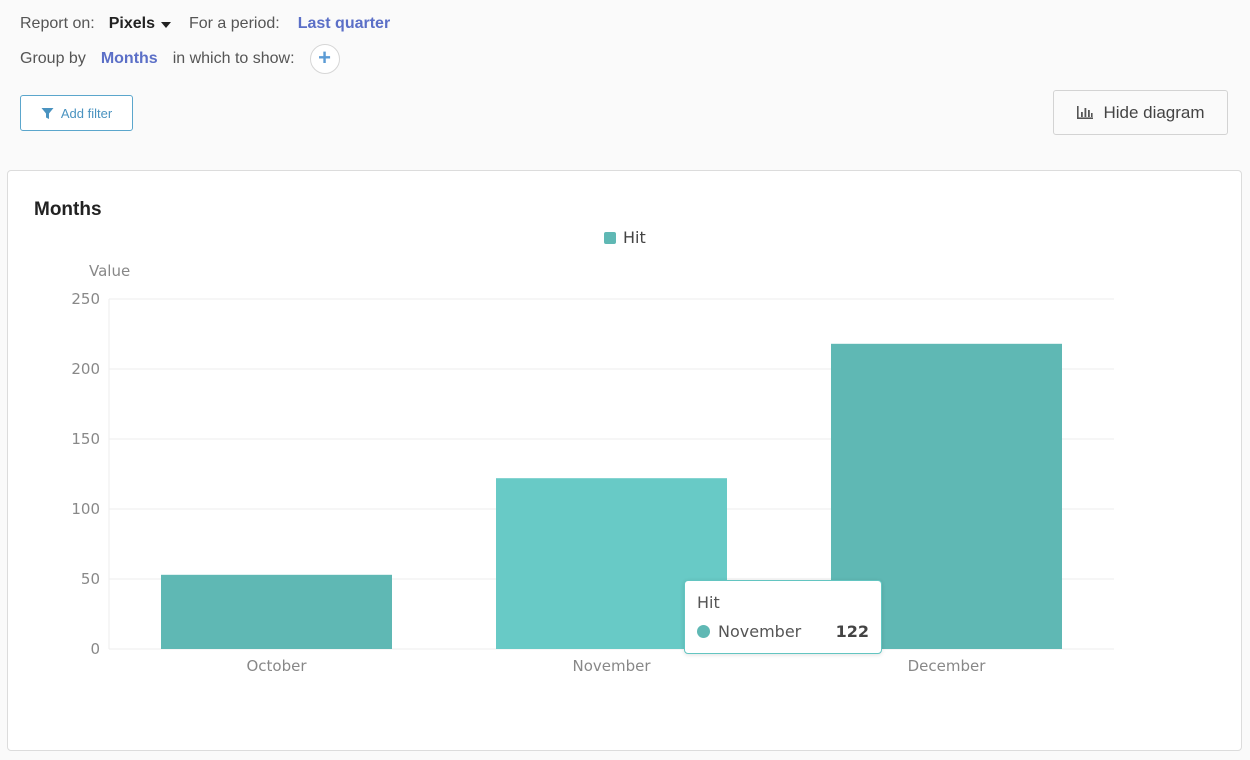 Image resolution: width=1250 pixels, height=760 pixels. I want to click on y-tick-label: 0, so click(95, 649).